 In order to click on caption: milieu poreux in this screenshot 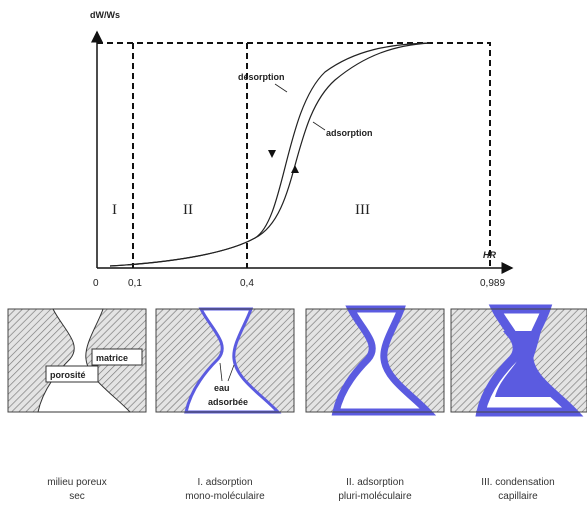, I will do `click(76, 482)`.